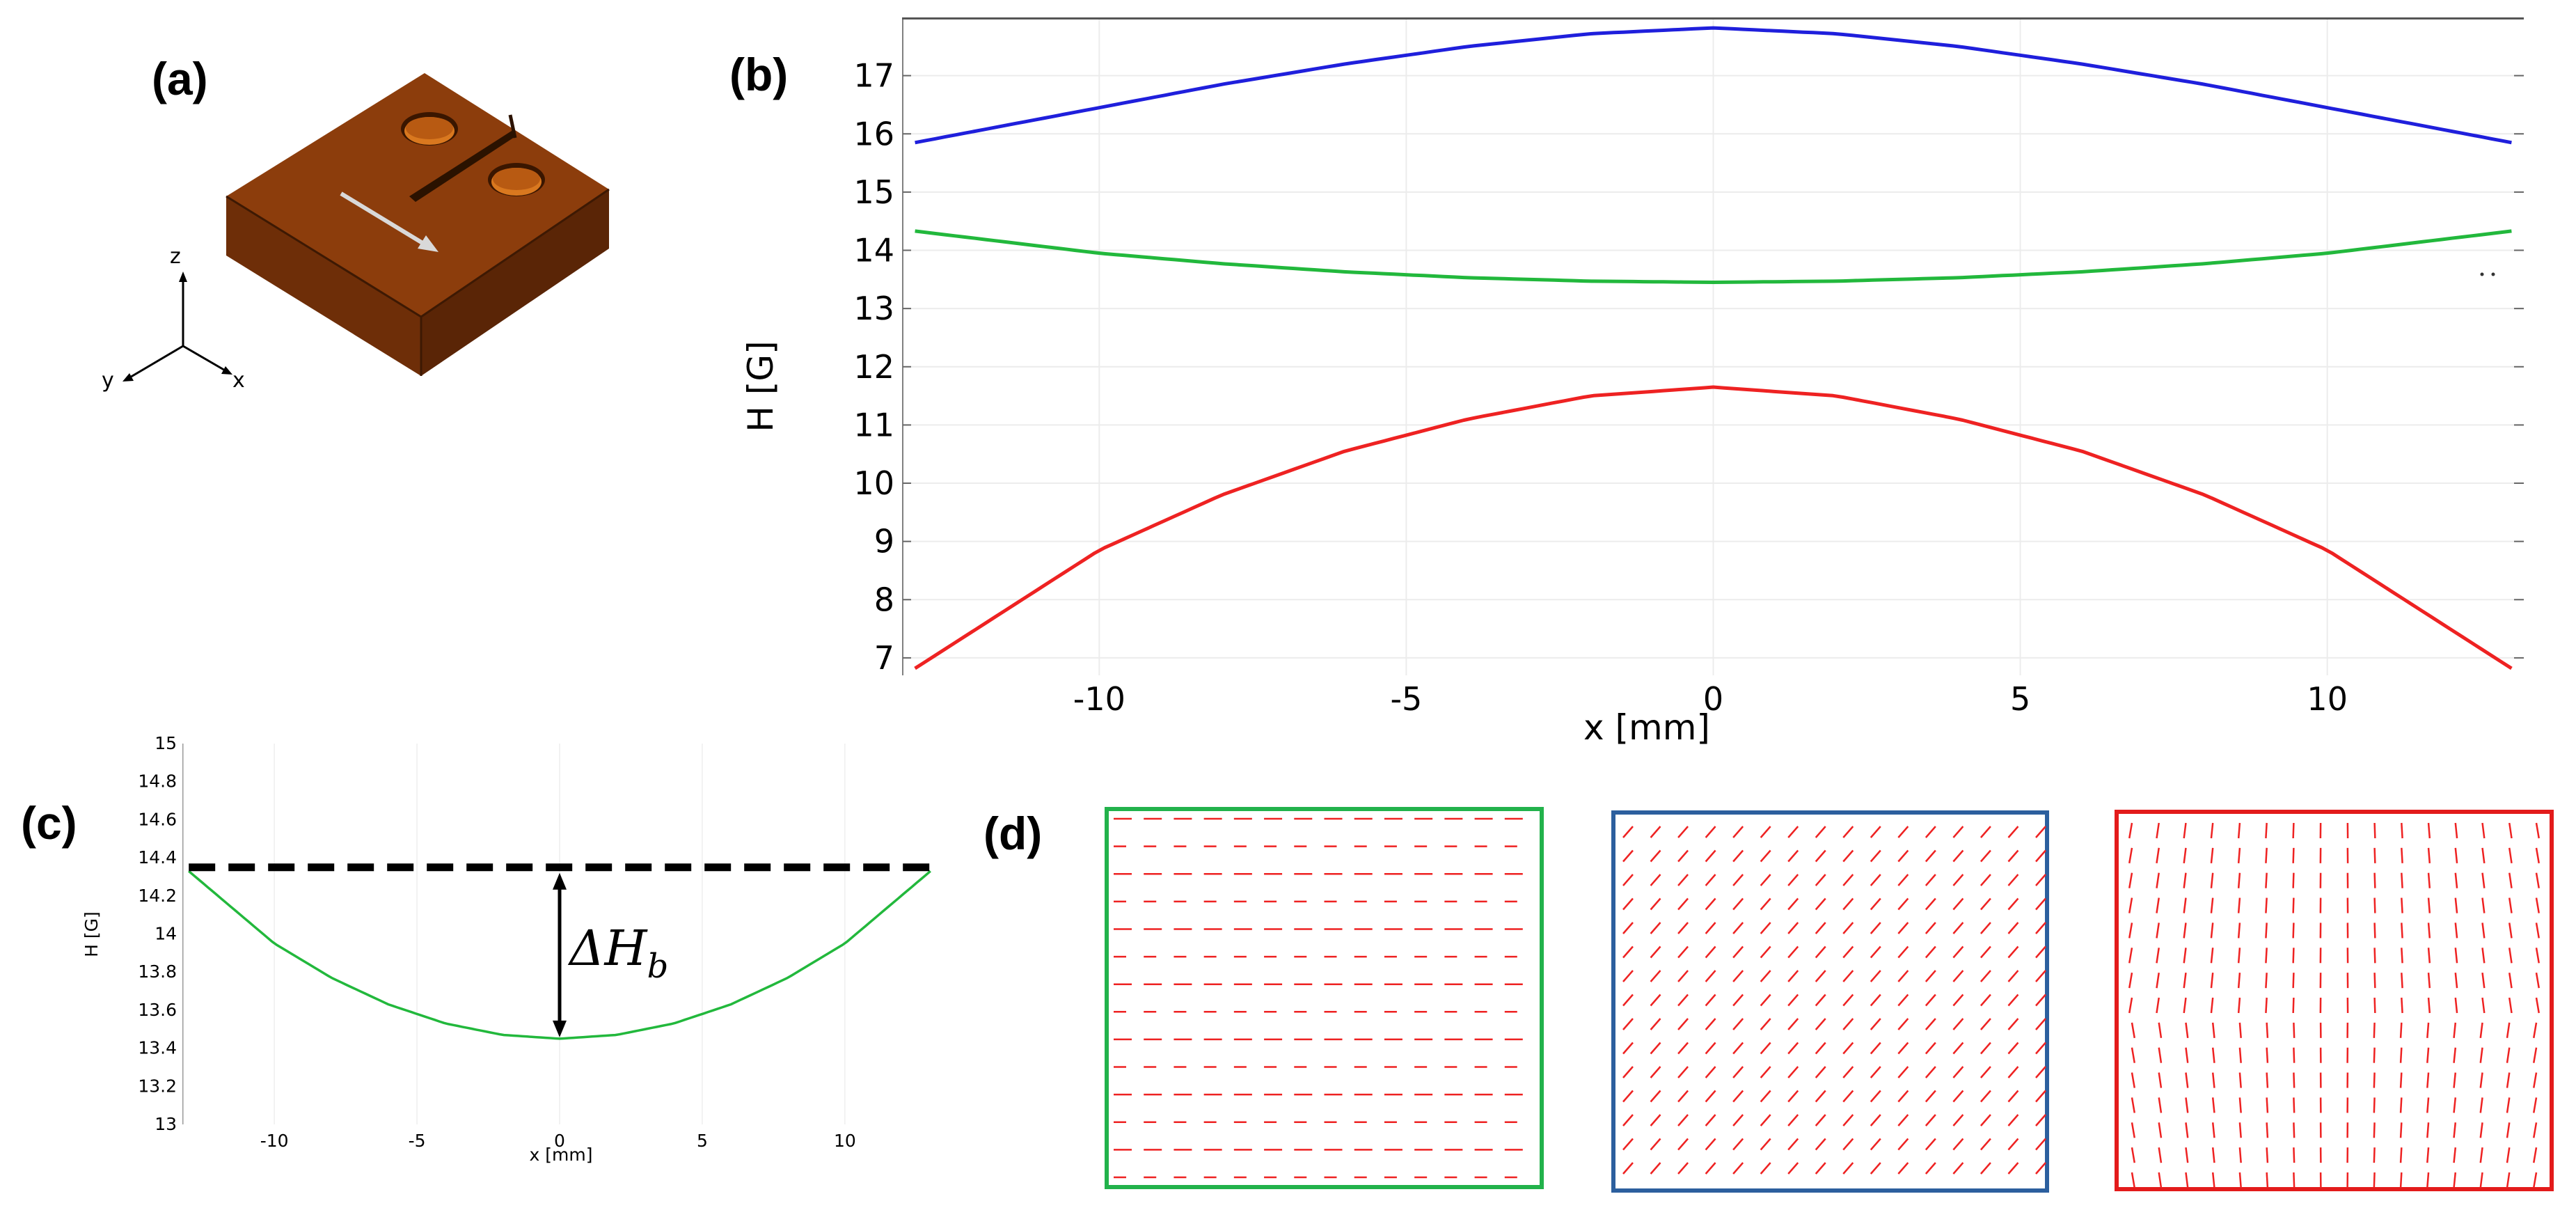 This screenshot has width=2576, height=1217. What do you see at coordinates (560, 1028) in the screenshot?
I see `delta-h-arrow-head-down` at bounding box center [560, 1028].